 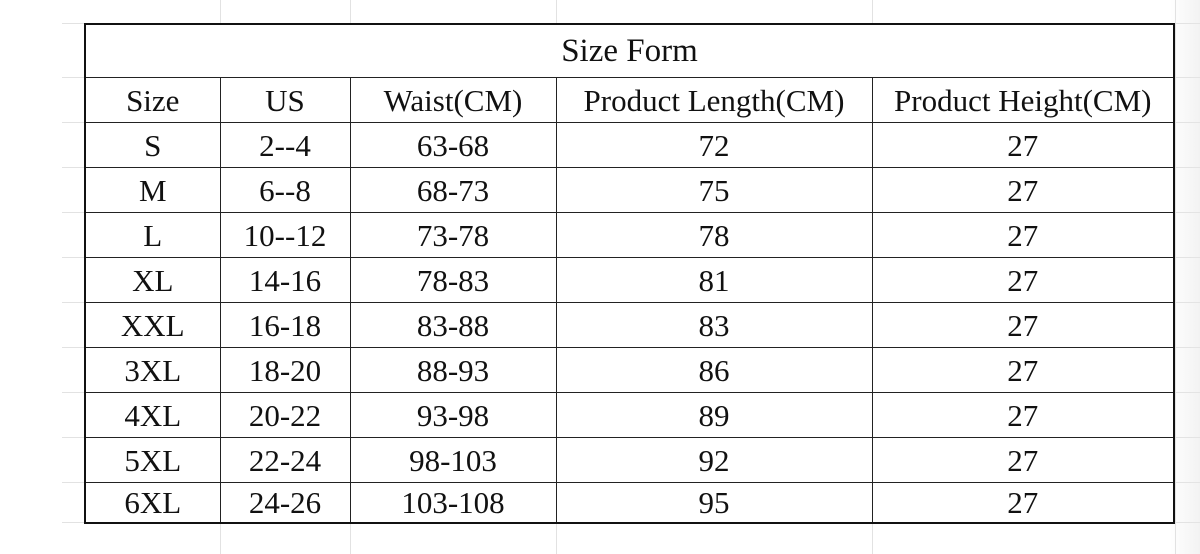 I want to click on table-cell: 72, so click(x=714, y=145).